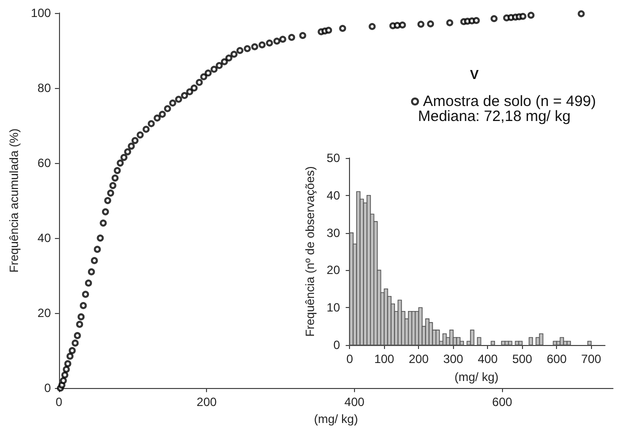 This screenshot has height=430, width=618. I want to click on y-tick-label: 100, so click(41, 13).